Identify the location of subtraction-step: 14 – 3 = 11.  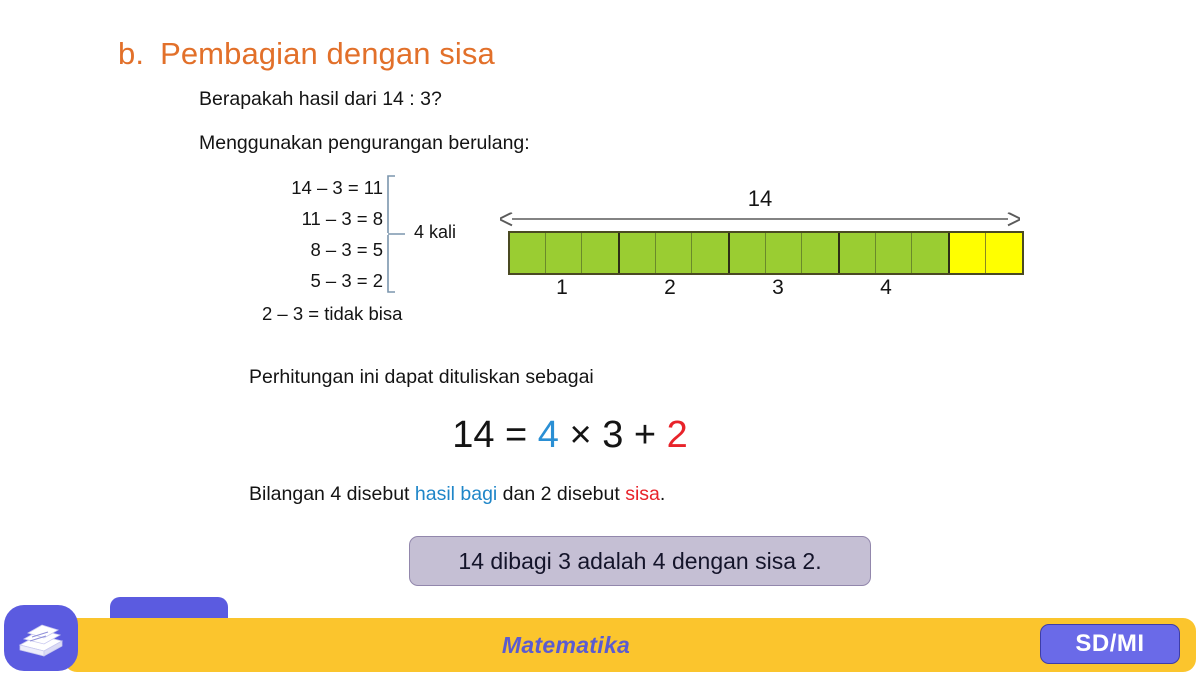
(337, 187).